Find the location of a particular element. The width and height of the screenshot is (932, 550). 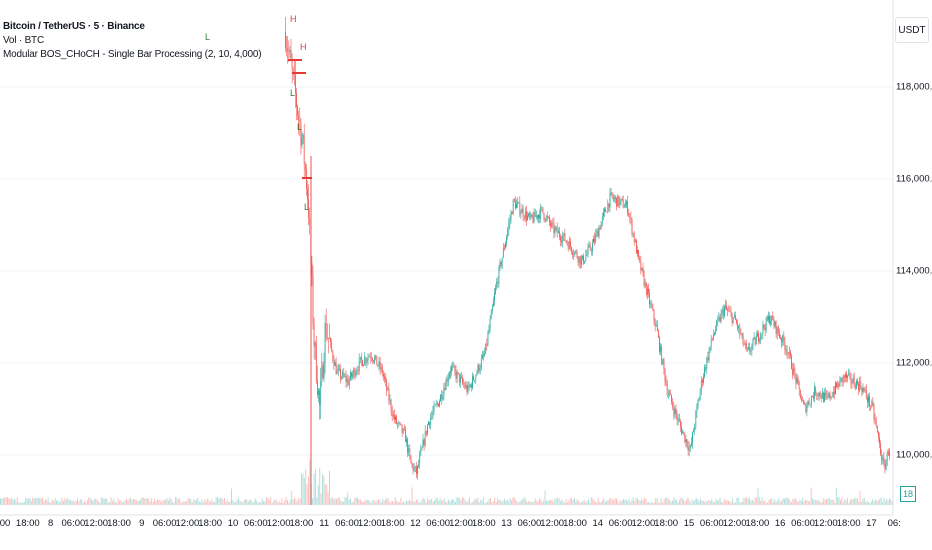

volume-indicator-title: Vol · BTC is located at coordinates (23, 40).